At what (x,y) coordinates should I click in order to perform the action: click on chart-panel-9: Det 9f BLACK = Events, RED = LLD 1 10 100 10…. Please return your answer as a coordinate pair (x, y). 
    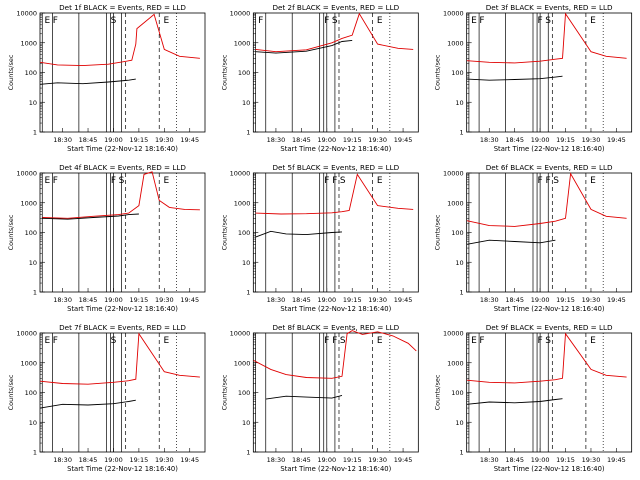
    Looking at the image, I should click on (533, 398).